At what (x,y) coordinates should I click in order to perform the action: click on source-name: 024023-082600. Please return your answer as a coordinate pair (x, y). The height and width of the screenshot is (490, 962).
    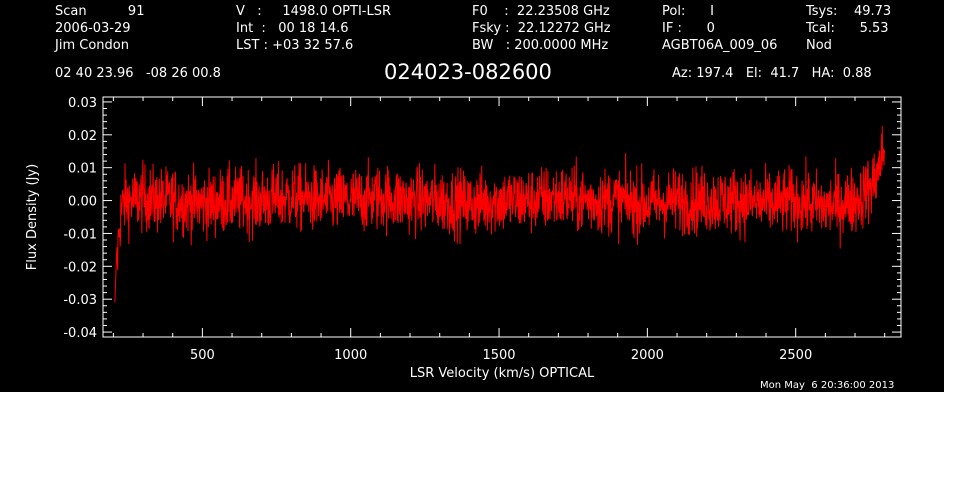
    Looking at the image, I should click on (468, 72).